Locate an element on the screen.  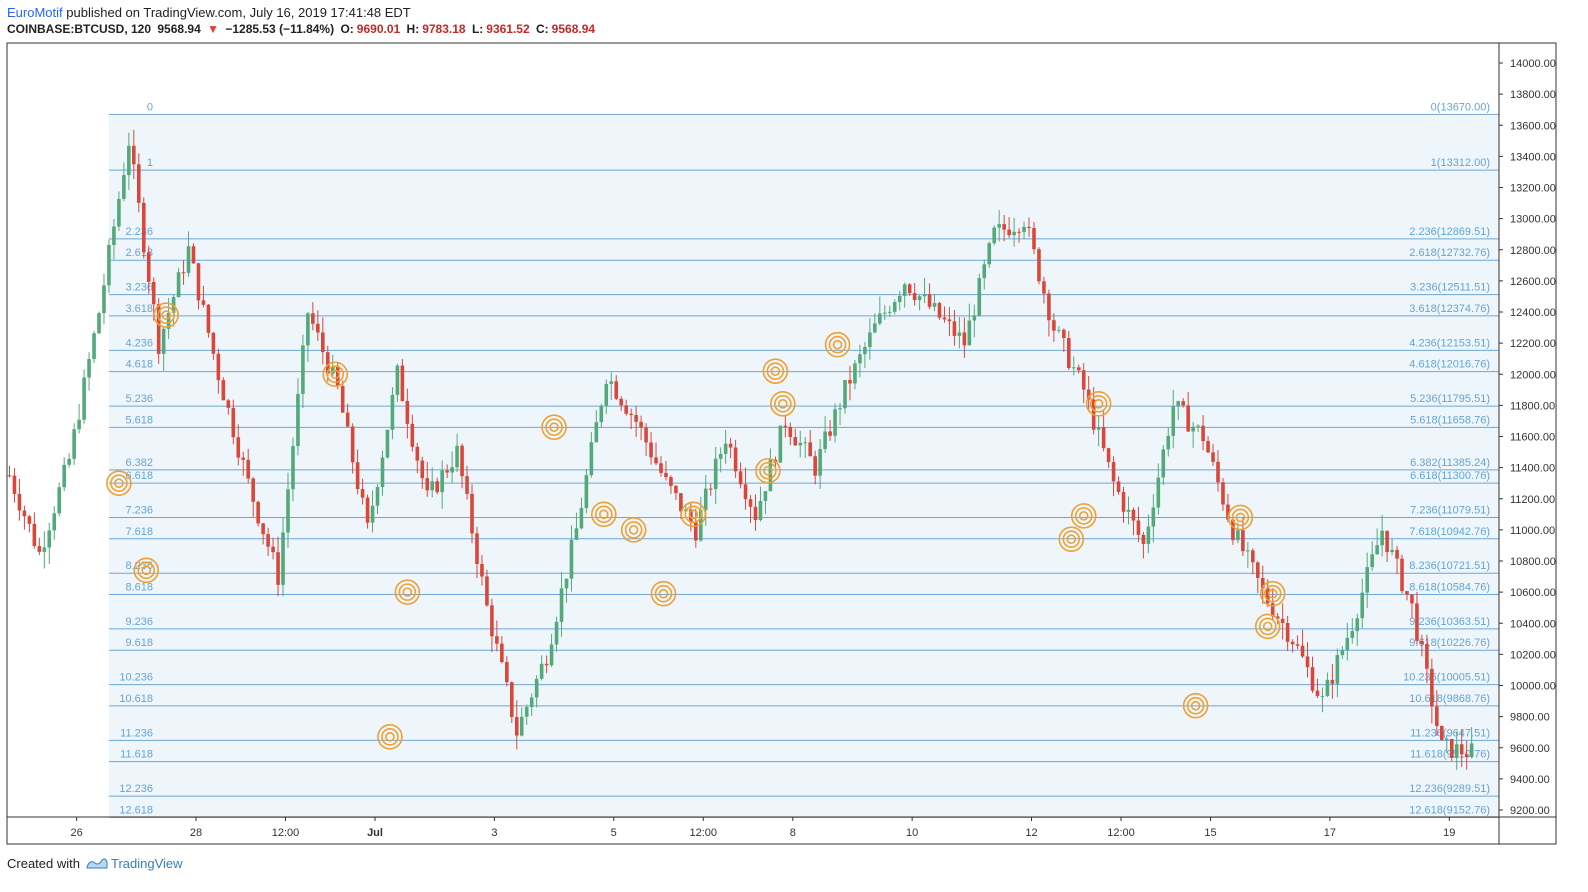
author-link: EuroMotif is located at coordinates (35, 12).